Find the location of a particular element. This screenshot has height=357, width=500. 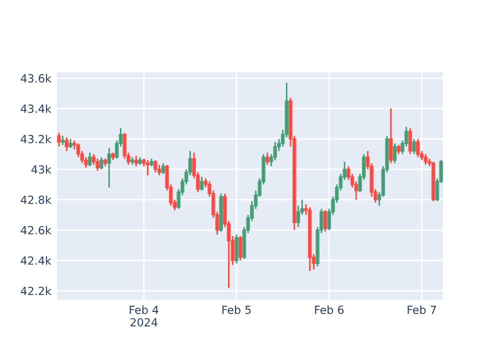

x-tick-label: Feb 6 is located at coordinates (329, 309).